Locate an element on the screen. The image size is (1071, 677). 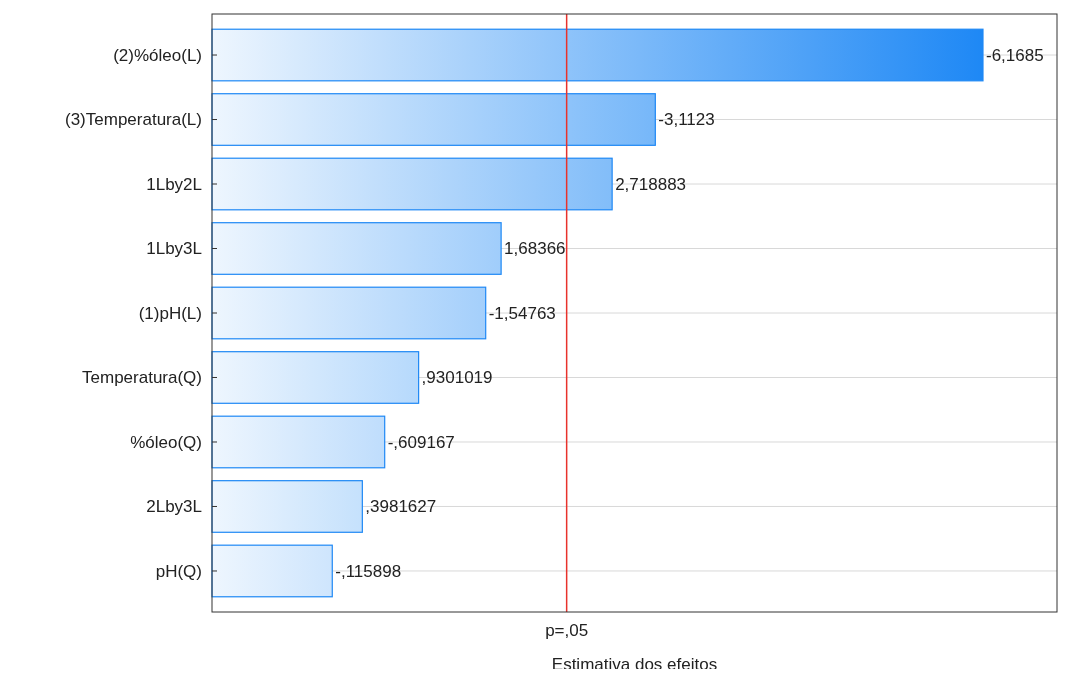
y-tick-label: 1Lby2L is located at coordinates (174, 184).